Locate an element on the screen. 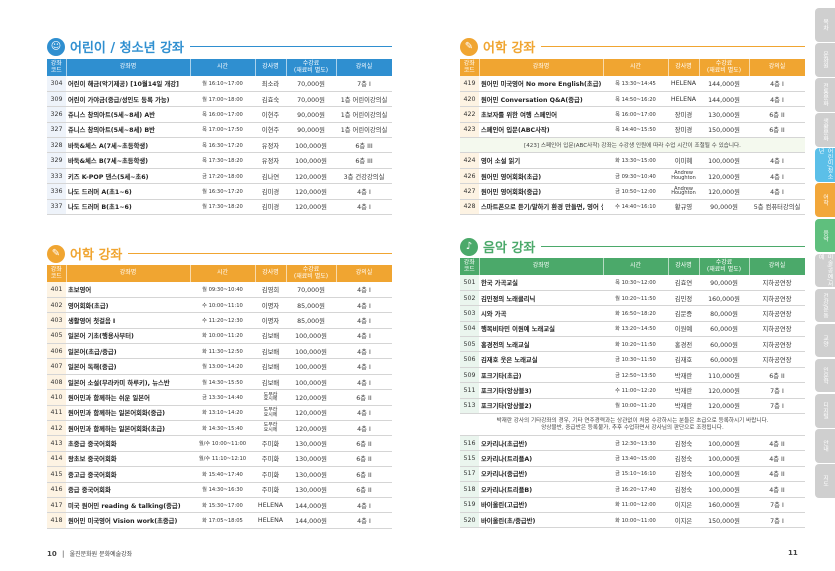  course-code-cell: 328 is located at coordinates (56, 145).